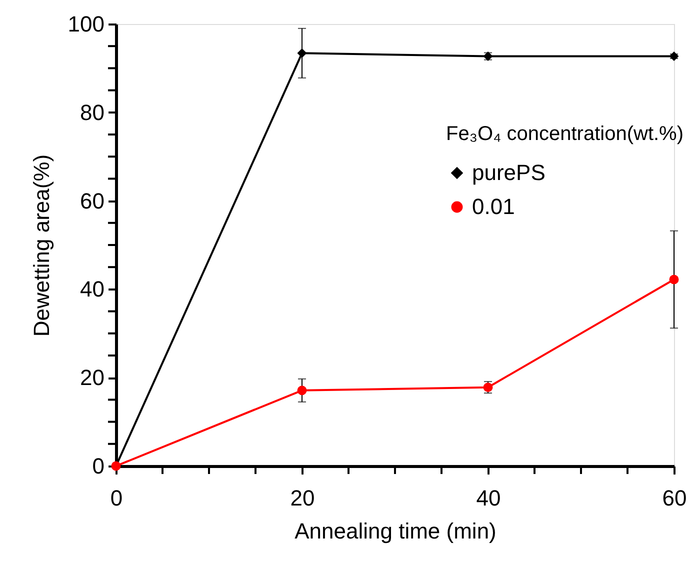  I want to click on y-tick-label: 60, so click(92, 201).